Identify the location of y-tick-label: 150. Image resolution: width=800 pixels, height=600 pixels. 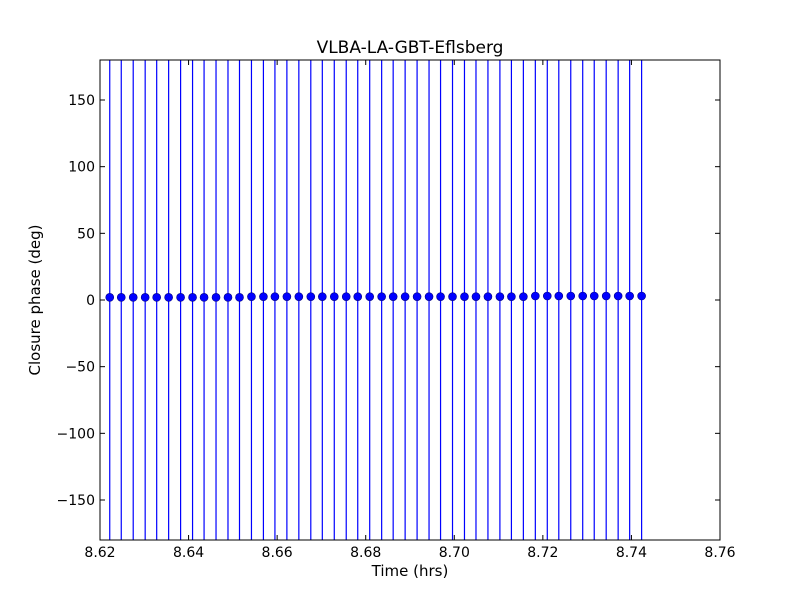
(81, 101).